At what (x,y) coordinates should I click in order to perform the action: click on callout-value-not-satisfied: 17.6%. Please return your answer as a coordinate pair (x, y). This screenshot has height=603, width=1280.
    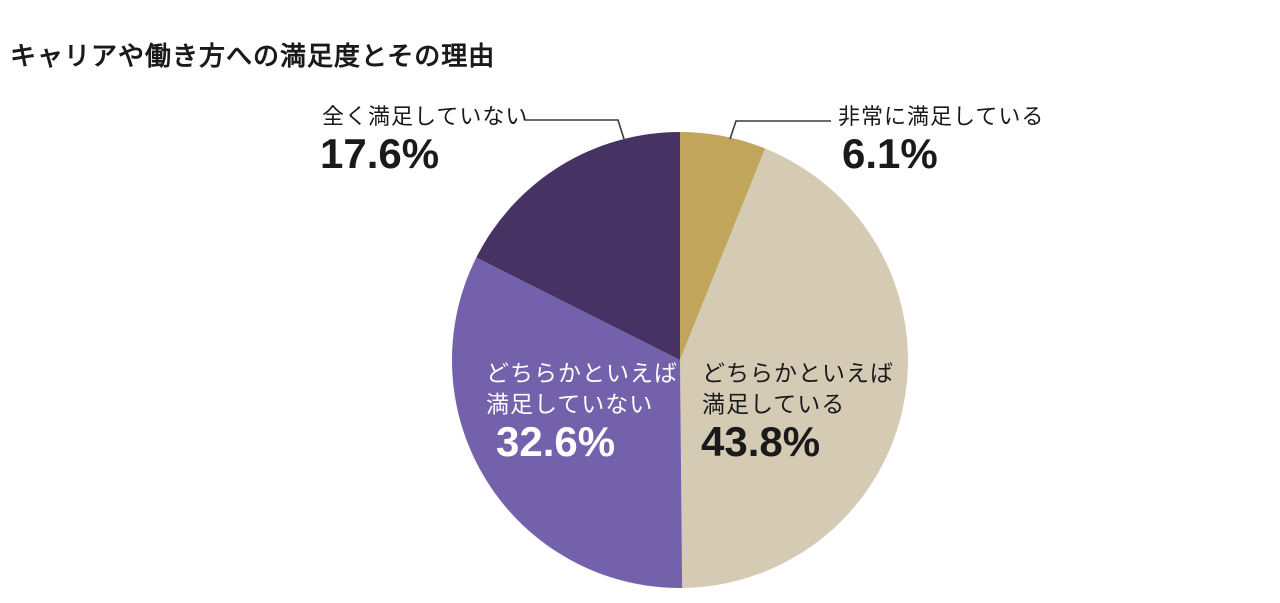
    Looking at the image, I should click on (380, 153).